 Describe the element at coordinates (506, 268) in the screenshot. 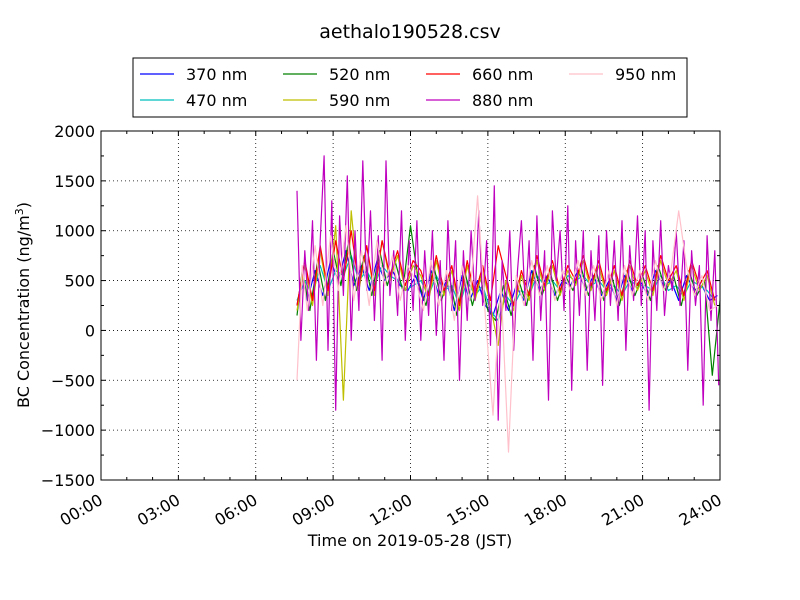

I see `series-line-660-nm` at that location.